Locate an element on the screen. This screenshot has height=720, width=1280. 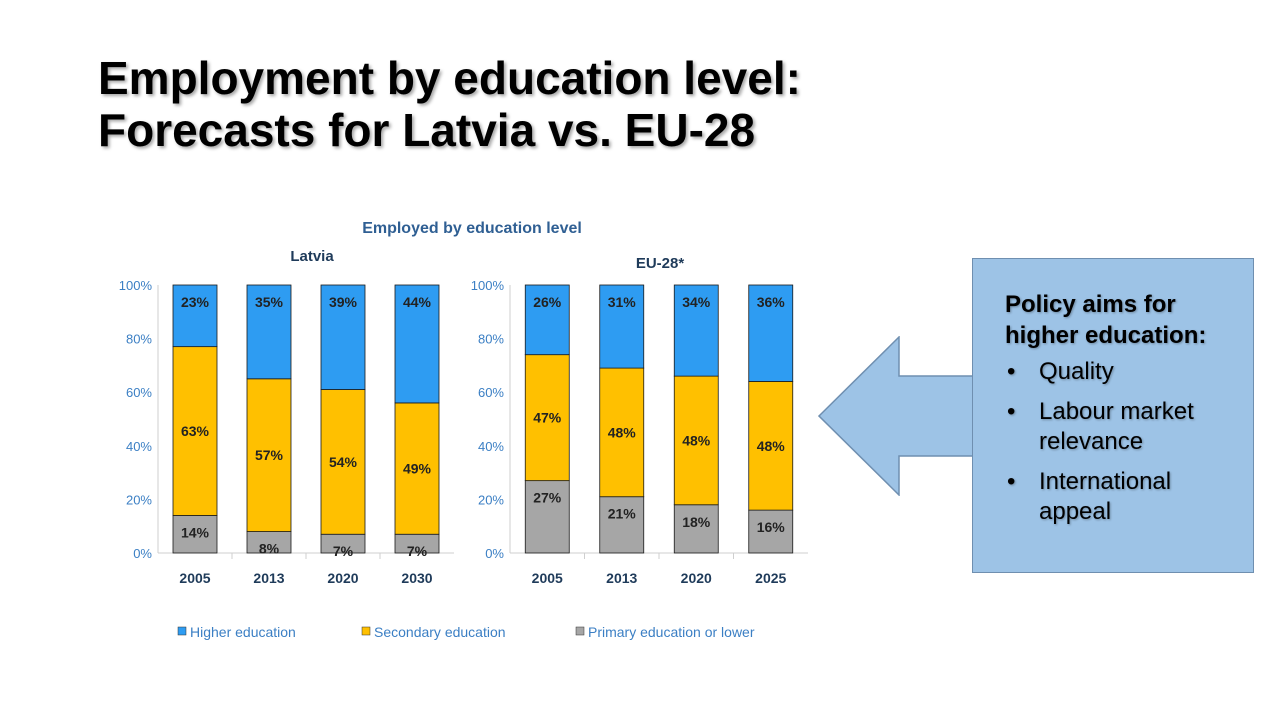
legend-label: Primary education or lower is located at coordinates (671, 632).